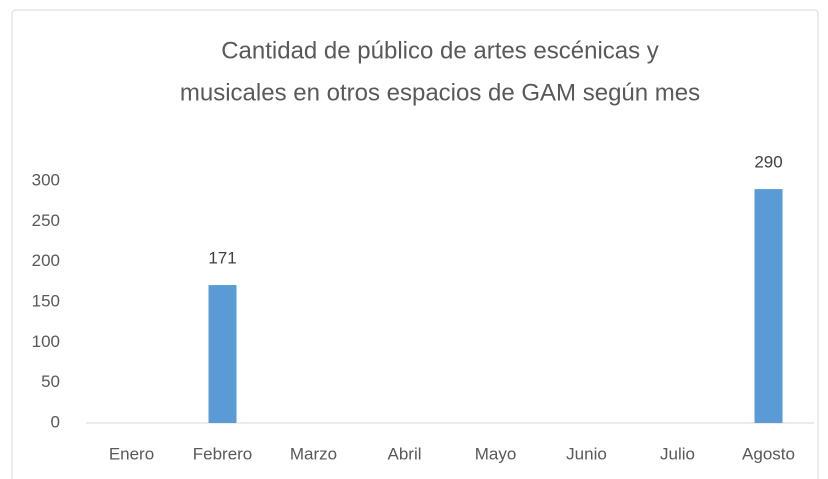 The width and height of the screenshot is (828, 479). Describe the element at coordinates (222, 258) in the screenshot. I see `value-label: 171` at that location.